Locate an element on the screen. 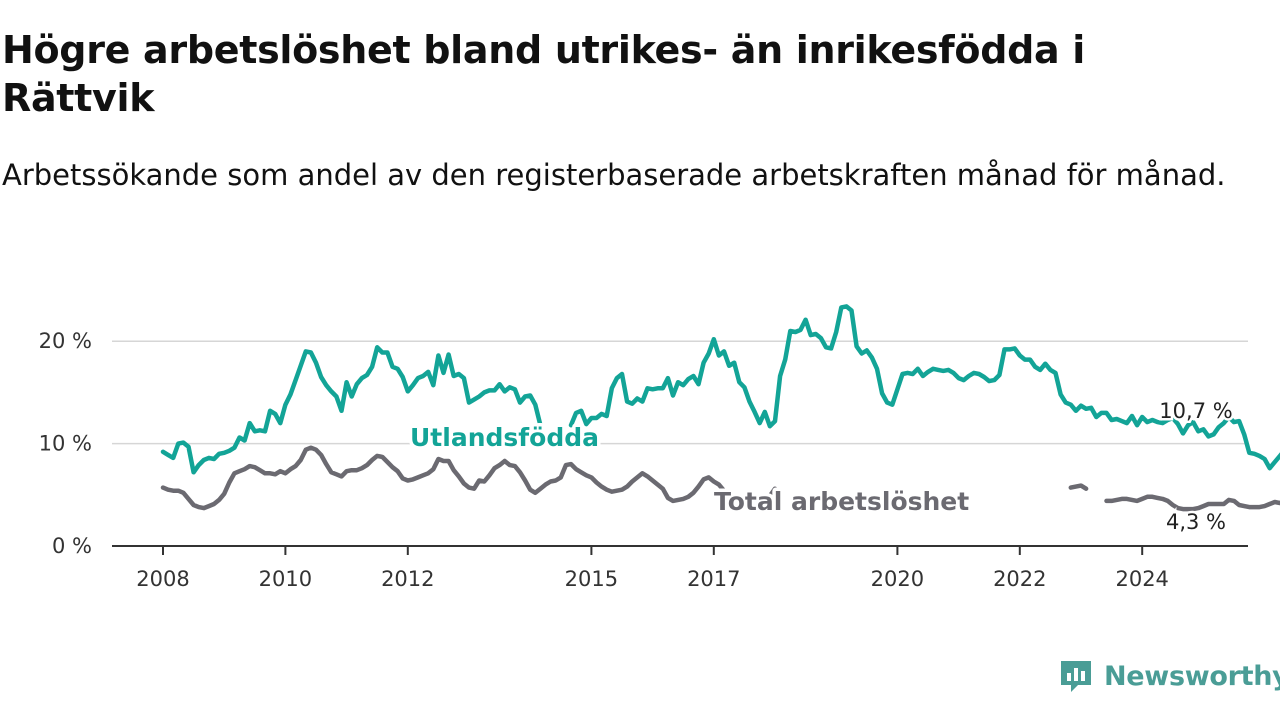 The width and height of the screenshot is (1280, 720). x-tick-label-6: 2022 is located at coordinates (1019, 579).